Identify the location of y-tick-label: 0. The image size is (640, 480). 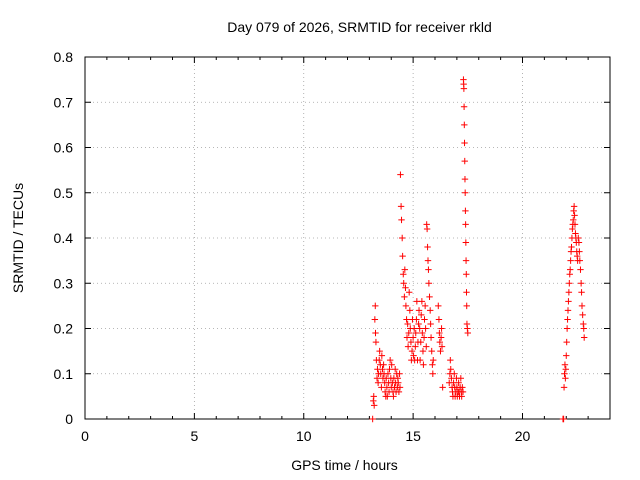
(69, 419).